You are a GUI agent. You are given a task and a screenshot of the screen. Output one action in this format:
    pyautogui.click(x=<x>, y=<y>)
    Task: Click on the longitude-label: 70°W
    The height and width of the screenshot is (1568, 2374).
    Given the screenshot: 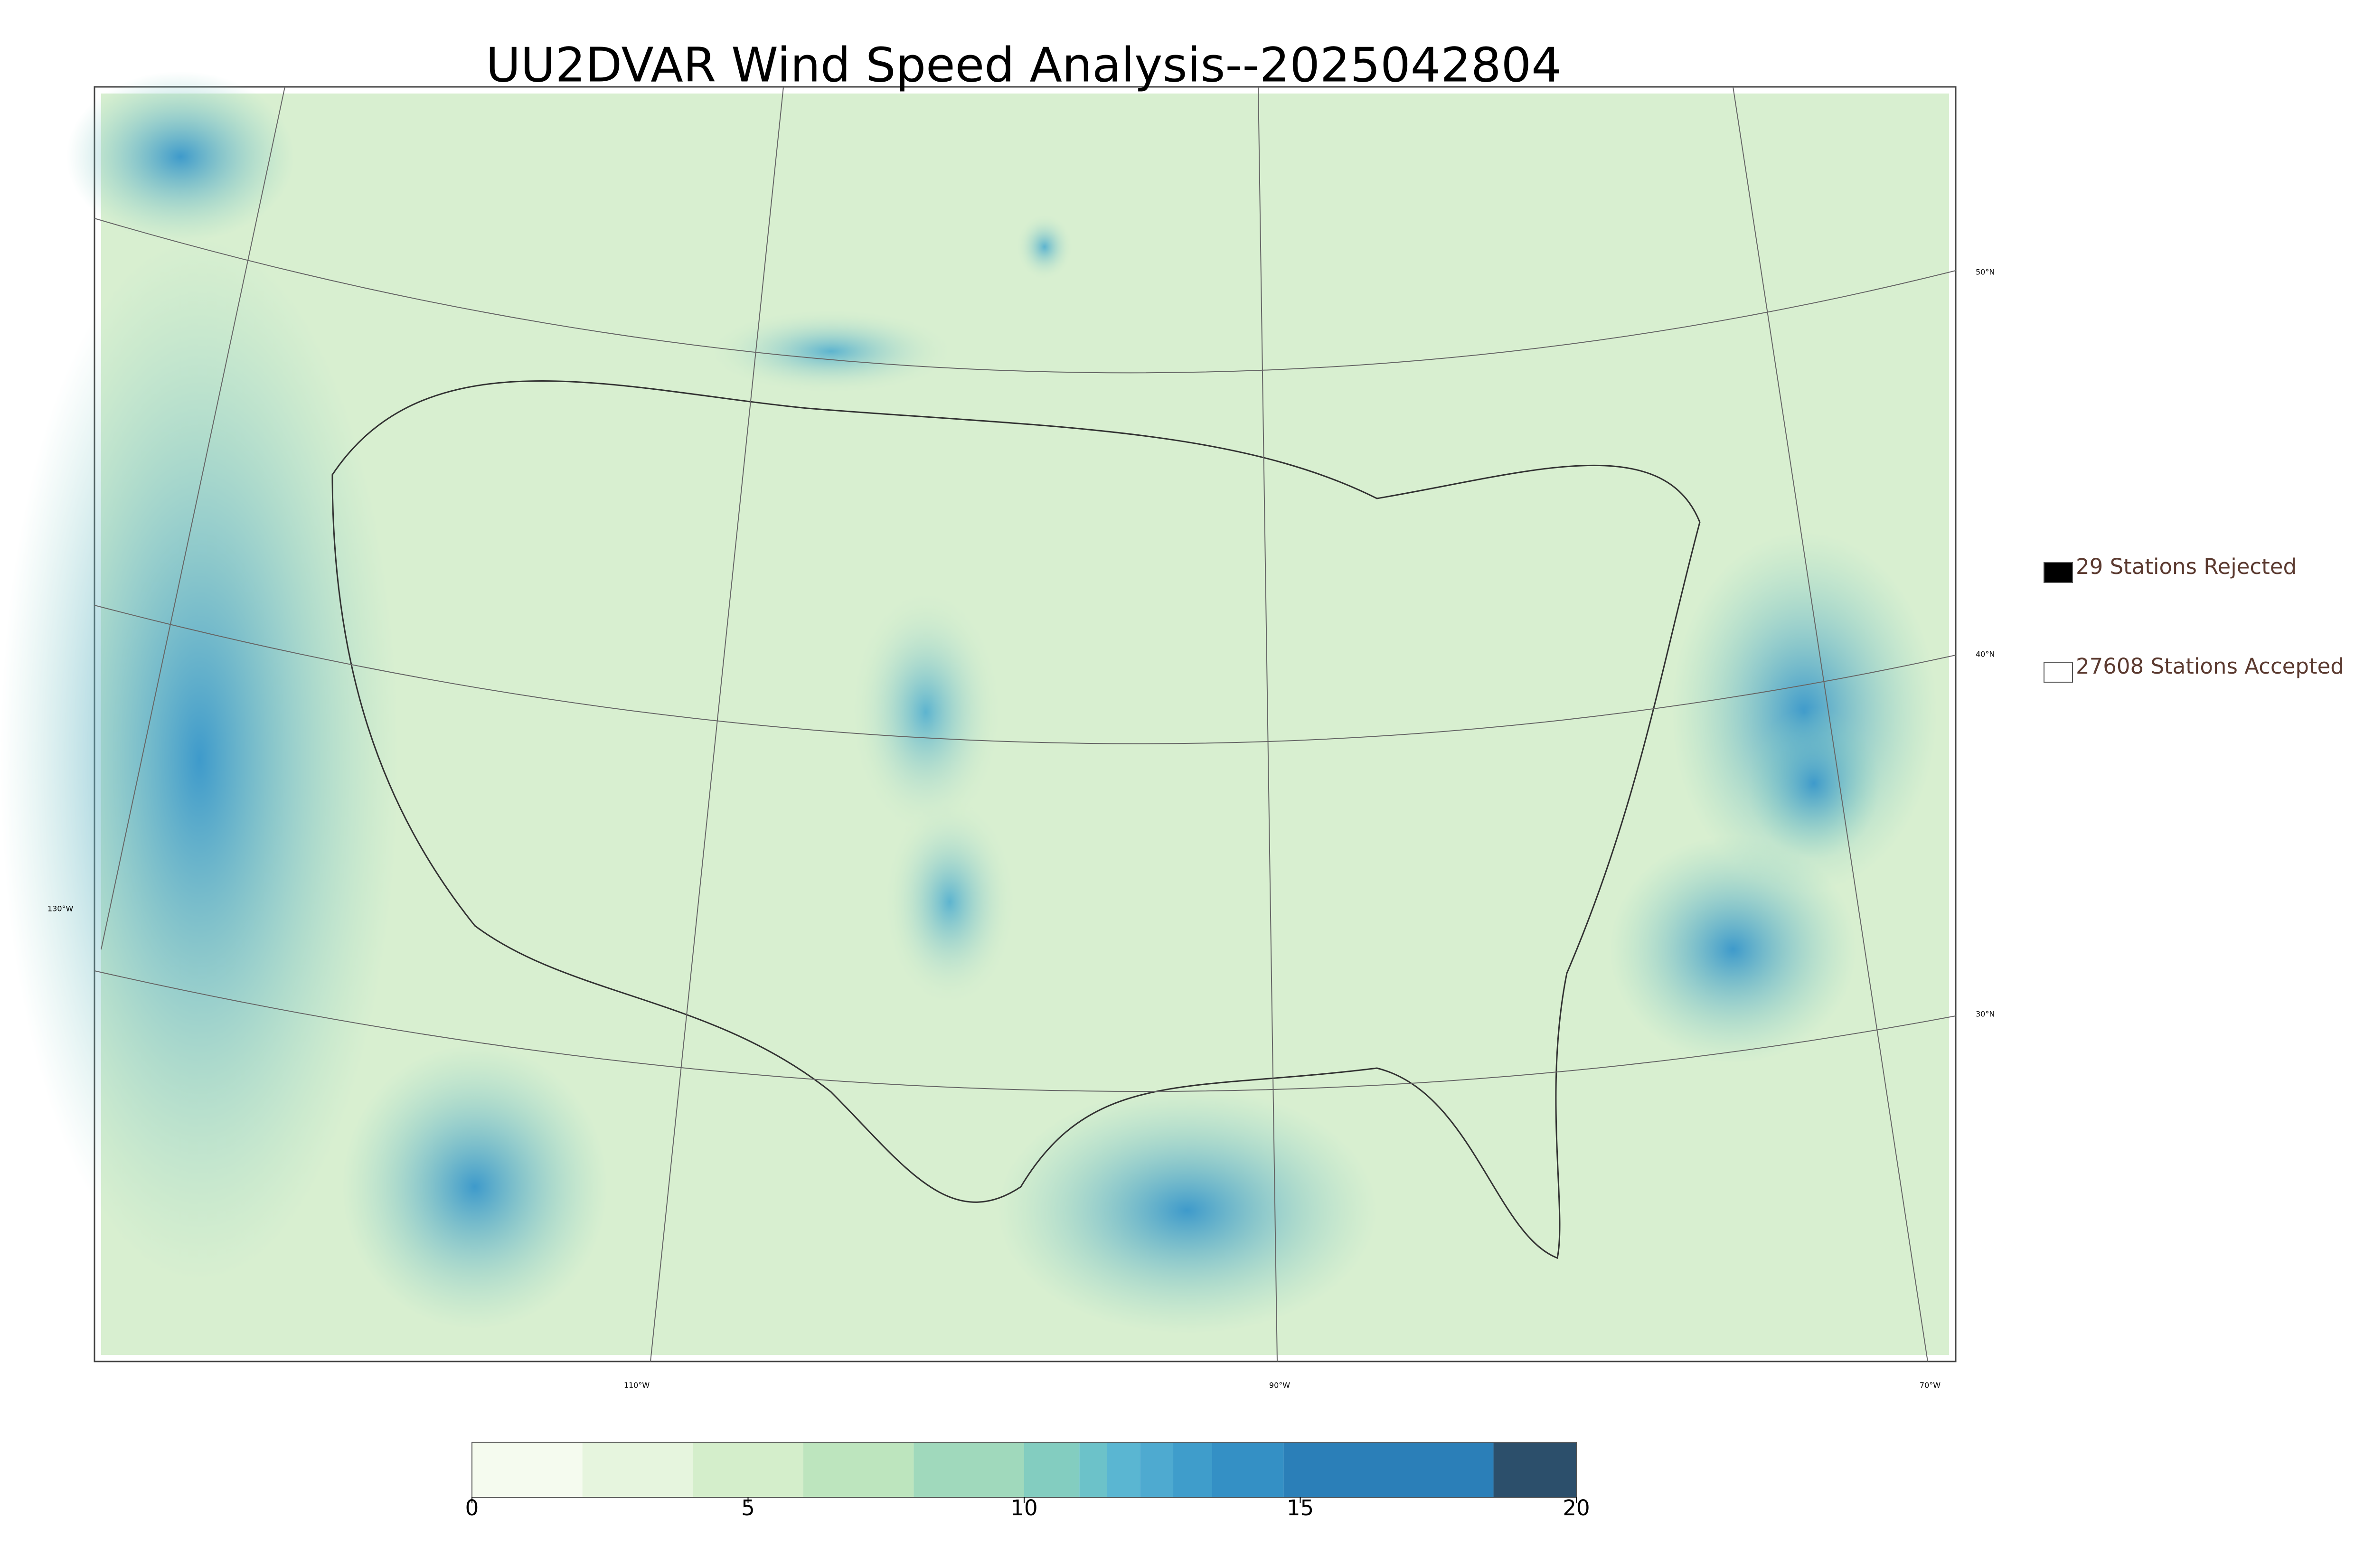 What is the action you would take?
    pyautogui.click(x=1930, y=1386)
    